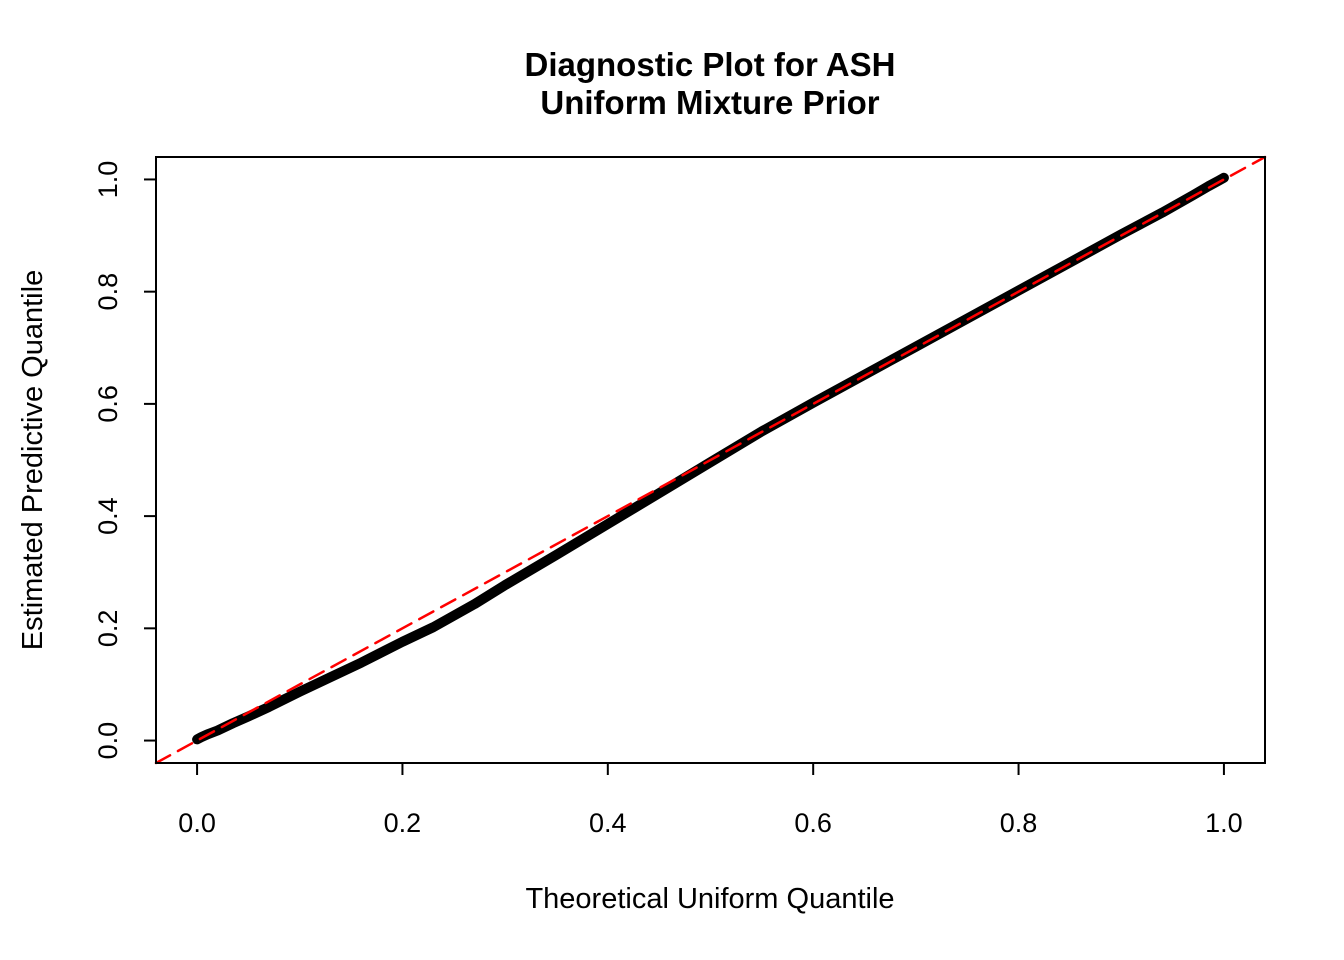  I want to click on chart-title-line-2: Uniform Mixture Prior, so click(709, 102).